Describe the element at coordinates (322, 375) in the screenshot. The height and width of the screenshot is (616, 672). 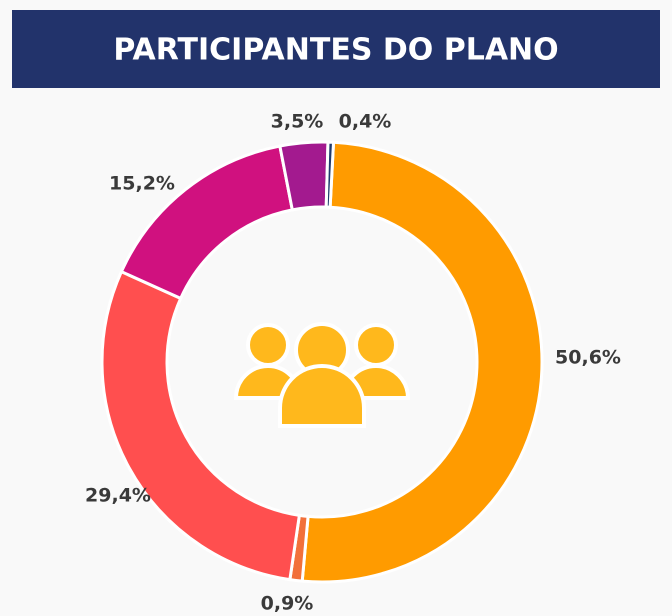
I see `people-icon` at that location.